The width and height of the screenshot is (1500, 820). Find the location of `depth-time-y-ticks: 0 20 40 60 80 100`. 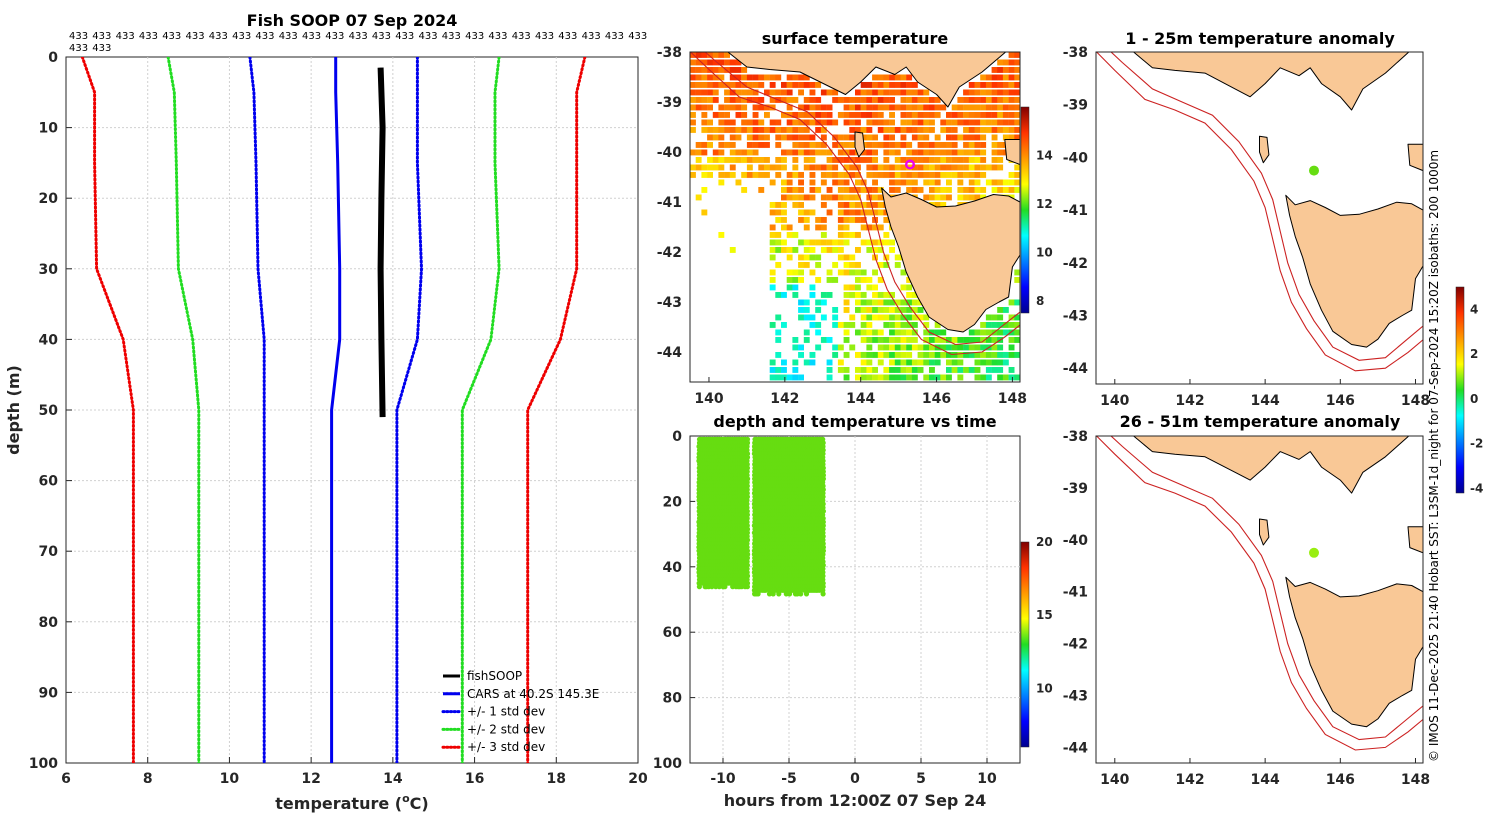

depth-time-y-ticks: 0 20 40 60 80 100 is located at coordinates (674, 600).